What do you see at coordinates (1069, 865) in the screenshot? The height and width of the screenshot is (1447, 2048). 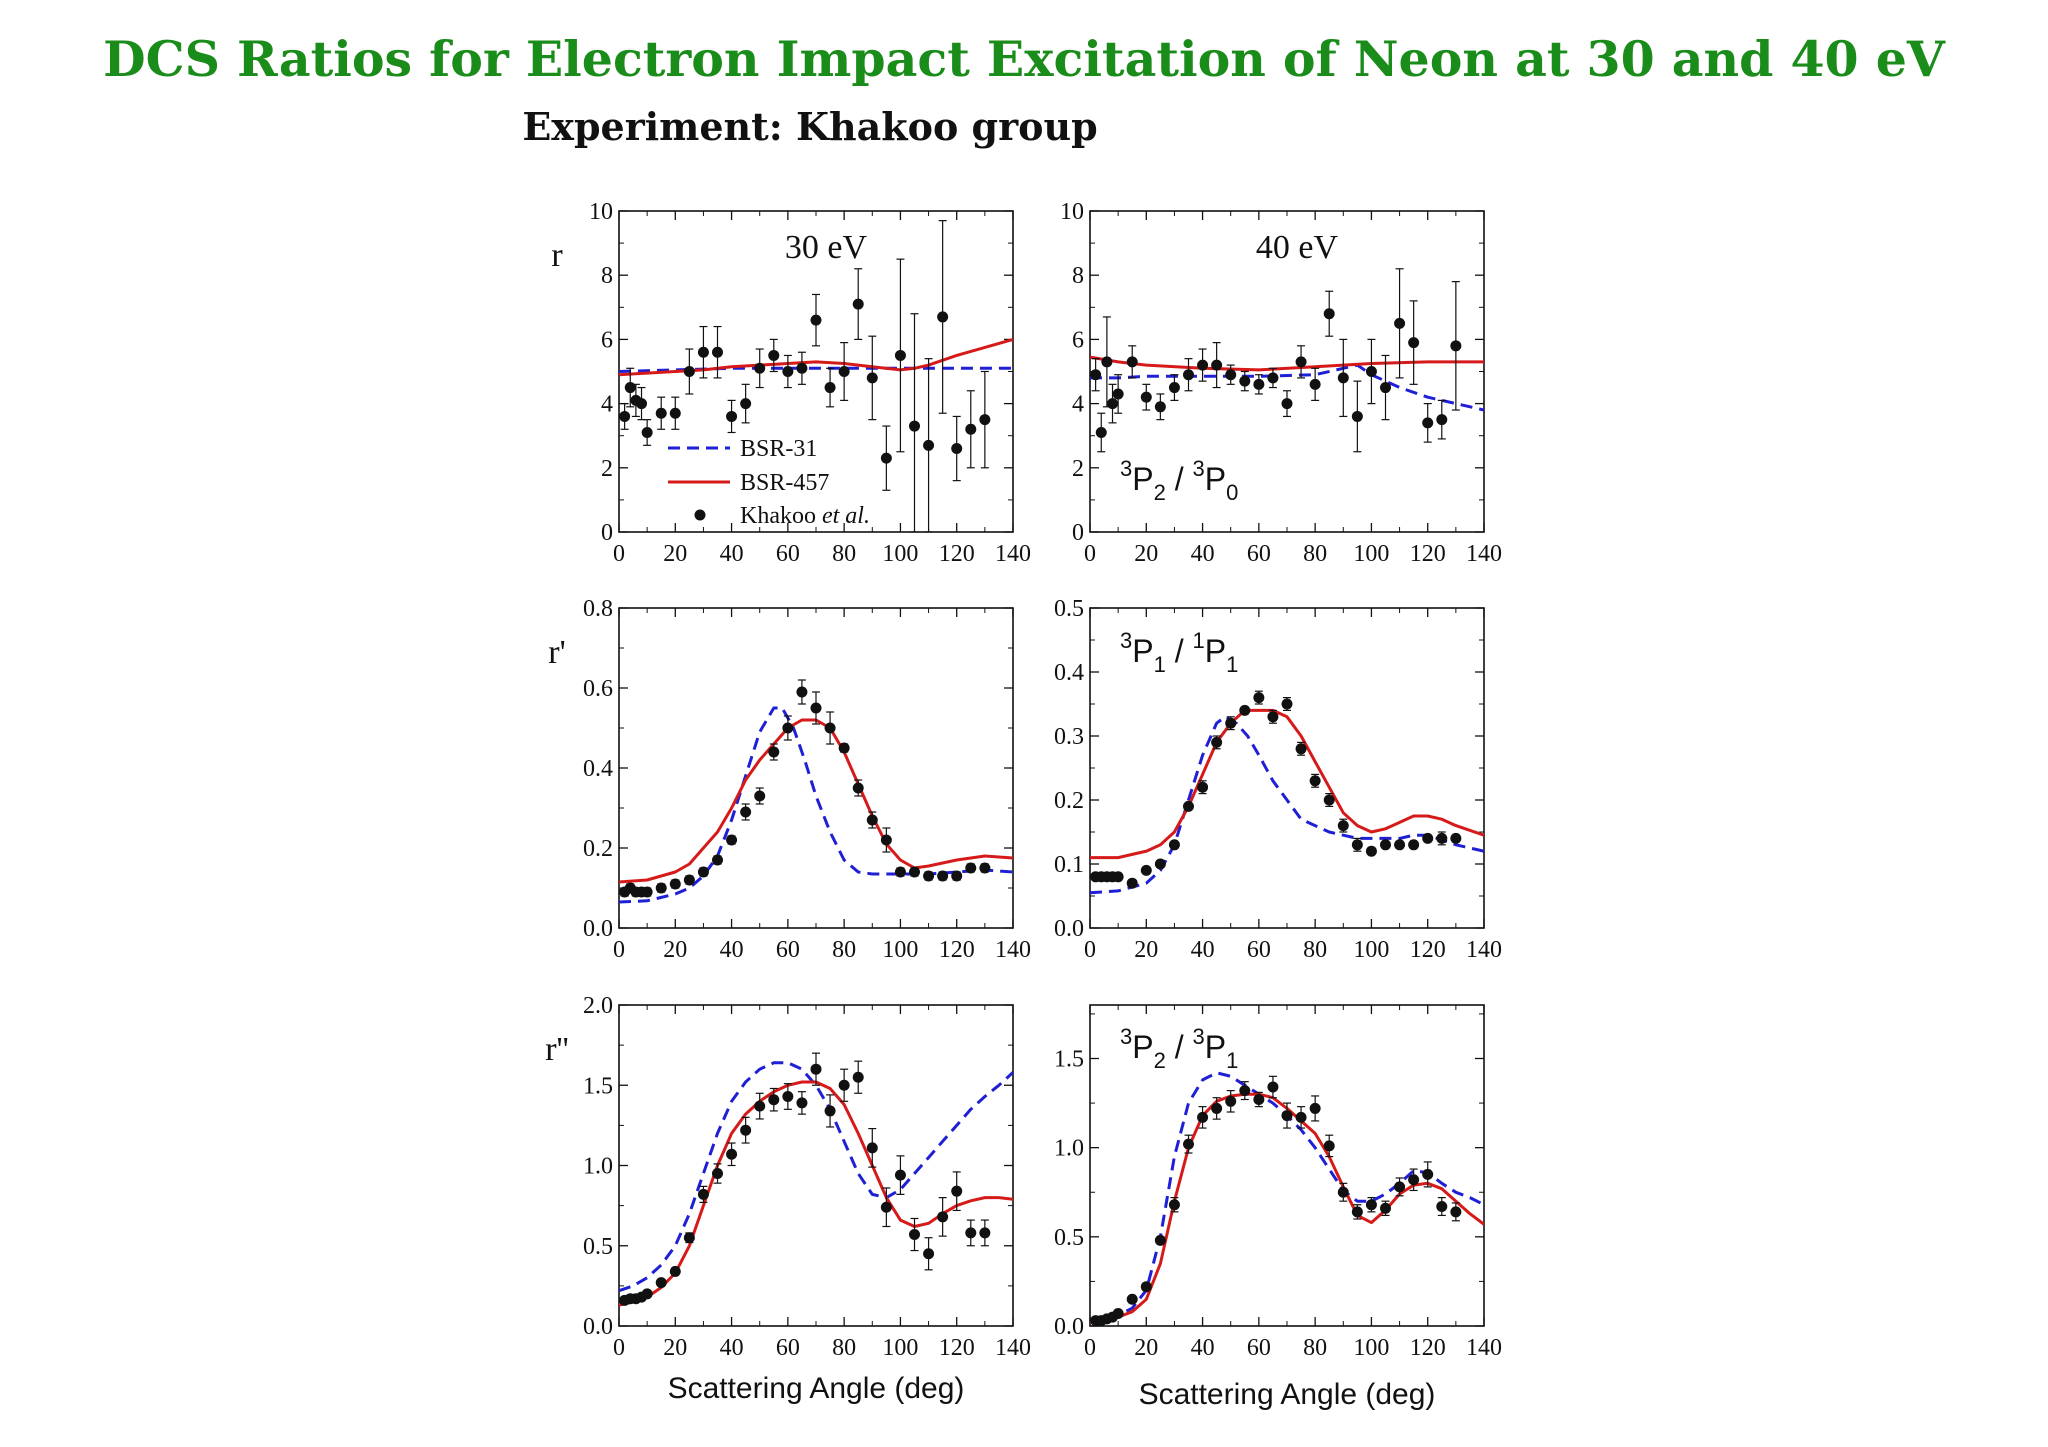 I see `y-tick-label: 0.1` at bounding box center [1069, 865].